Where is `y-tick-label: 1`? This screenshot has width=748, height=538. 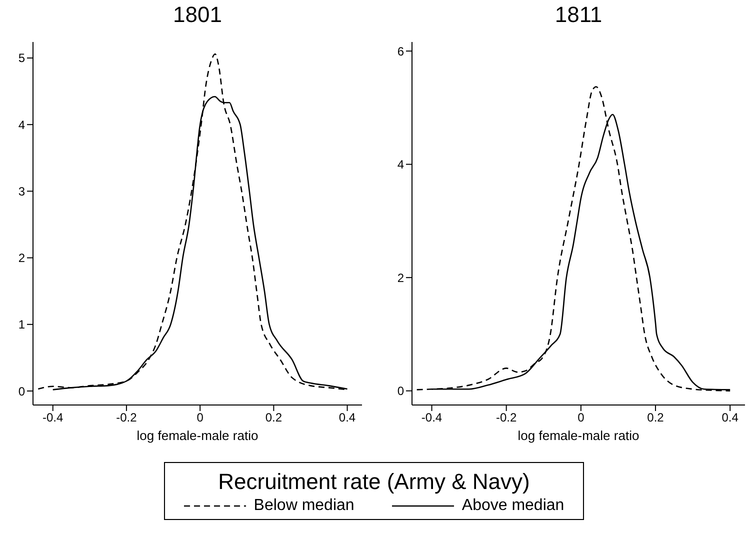
y-tick-label: 1 is located at coordinates (22, 325).